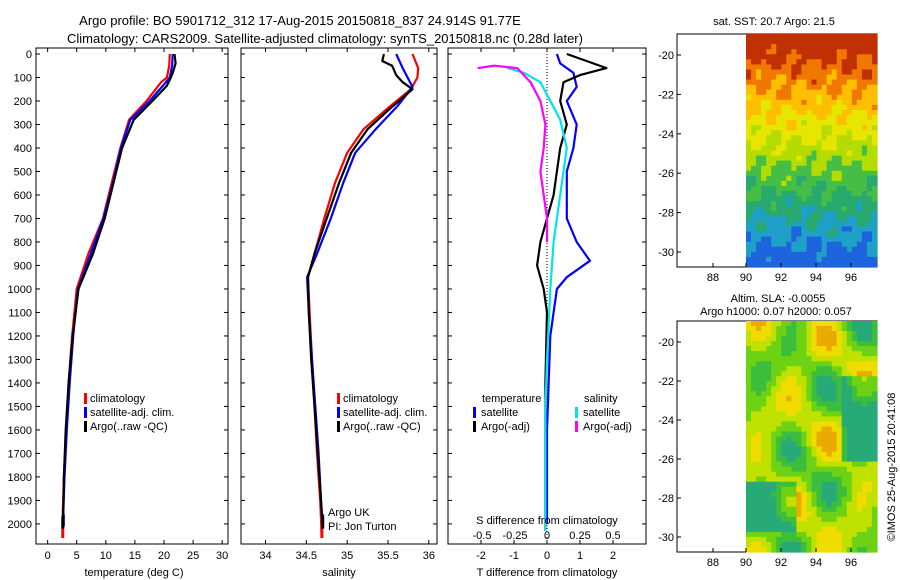 The height and width of the screenshot is (580, 900). What do you see at coordinates (338, 426) in the screenshot?
I see `legend-swatch-argo` at bounding box center [338, 426].